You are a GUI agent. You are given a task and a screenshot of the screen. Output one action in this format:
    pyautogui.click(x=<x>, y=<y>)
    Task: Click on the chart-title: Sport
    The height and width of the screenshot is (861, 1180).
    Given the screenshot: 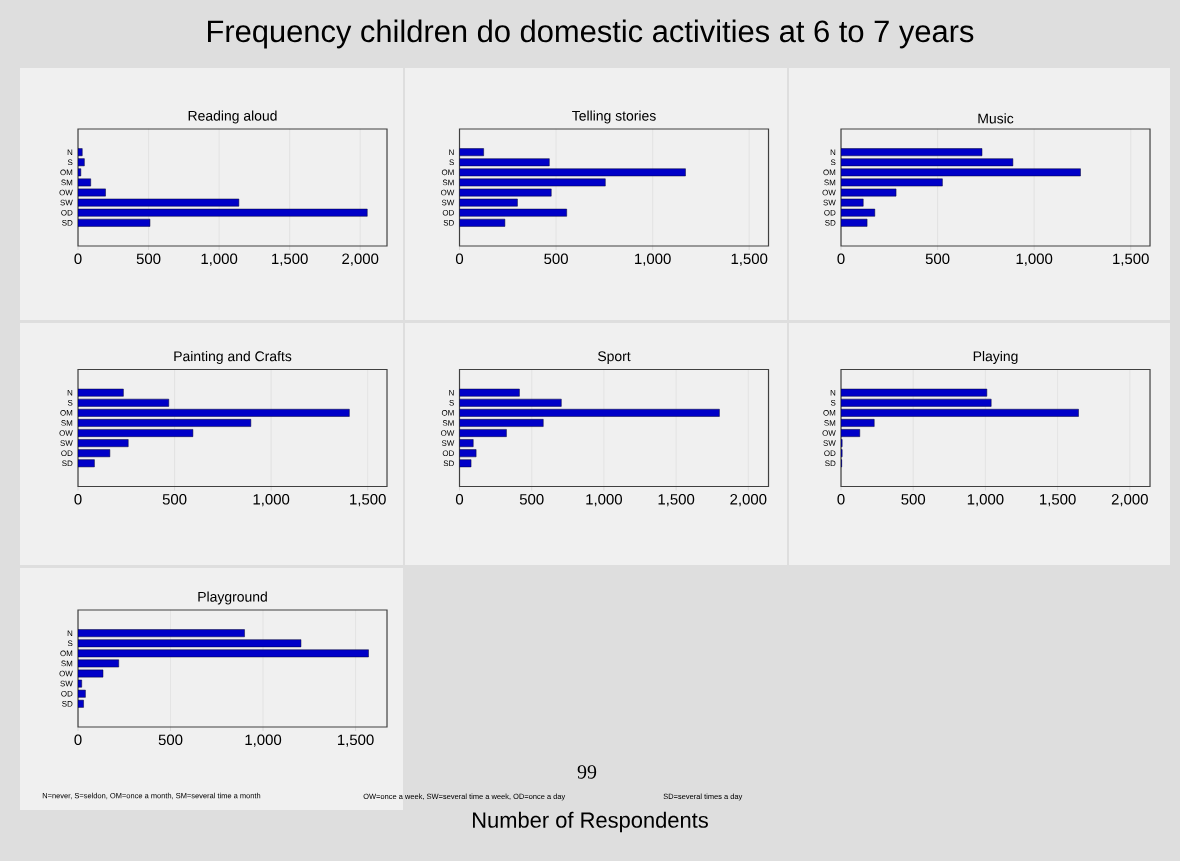 What is the action you would take?
    pyautogui.click(x=614, y=357)
    